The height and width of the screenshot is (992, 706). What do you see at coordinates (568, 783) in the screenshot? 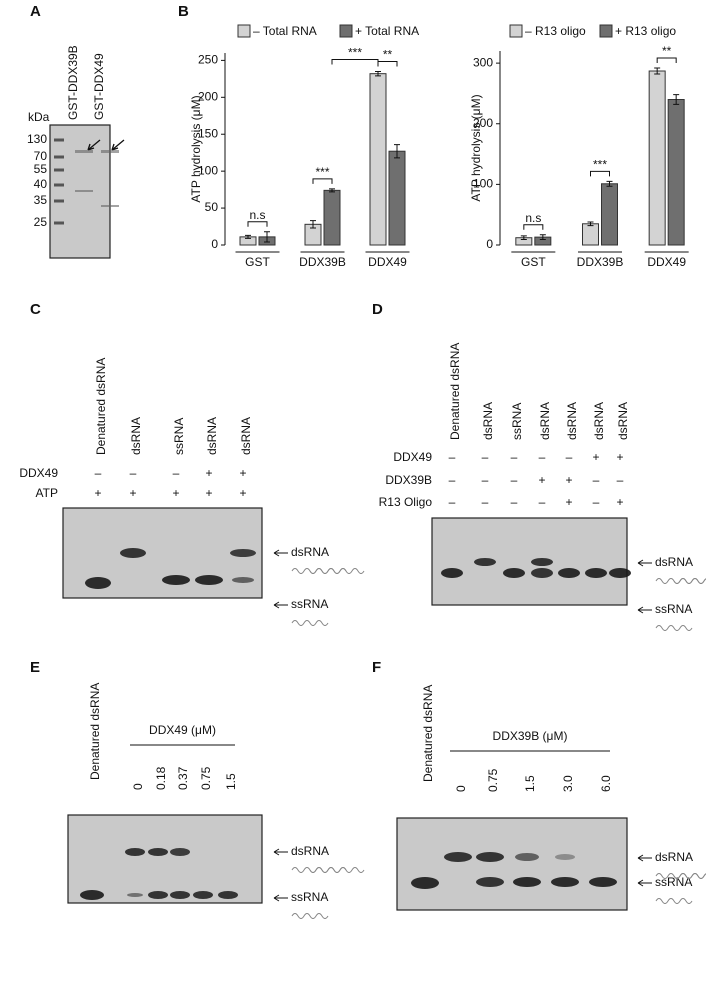
I see `concentration-label: 3.0` at bounding box center [568, 783].